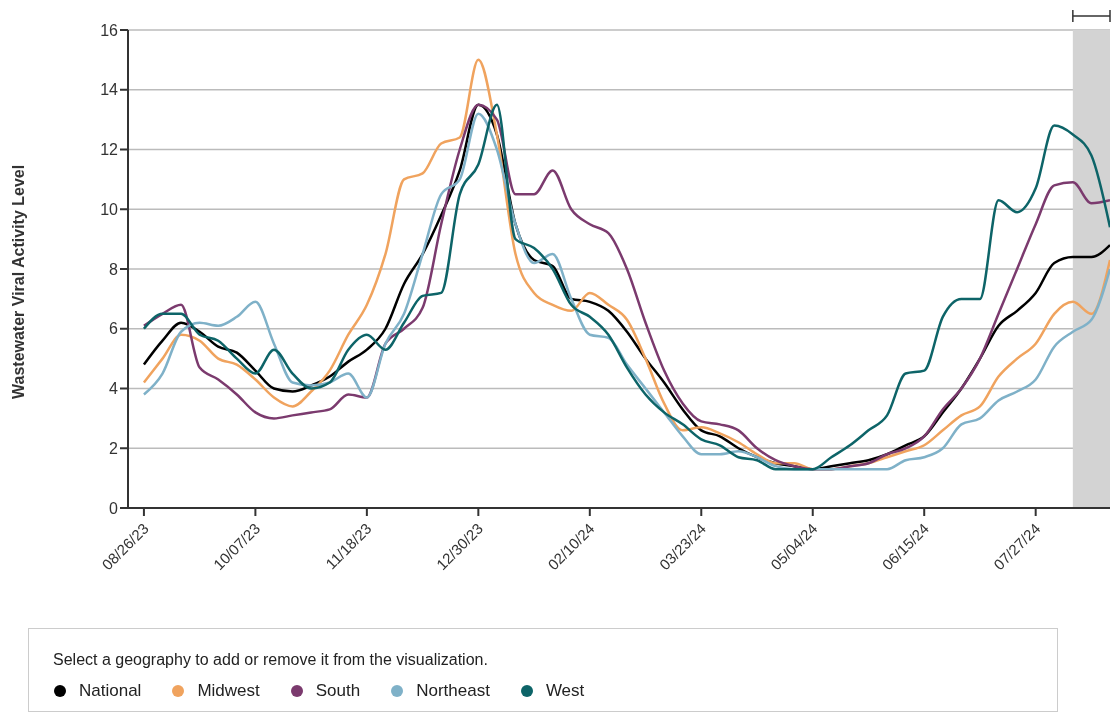 This screenshot has width=1118, height=722. Describe the element at coordinates (109, 30) in the screenshot. I see `y-tick-label: 16` at that location.